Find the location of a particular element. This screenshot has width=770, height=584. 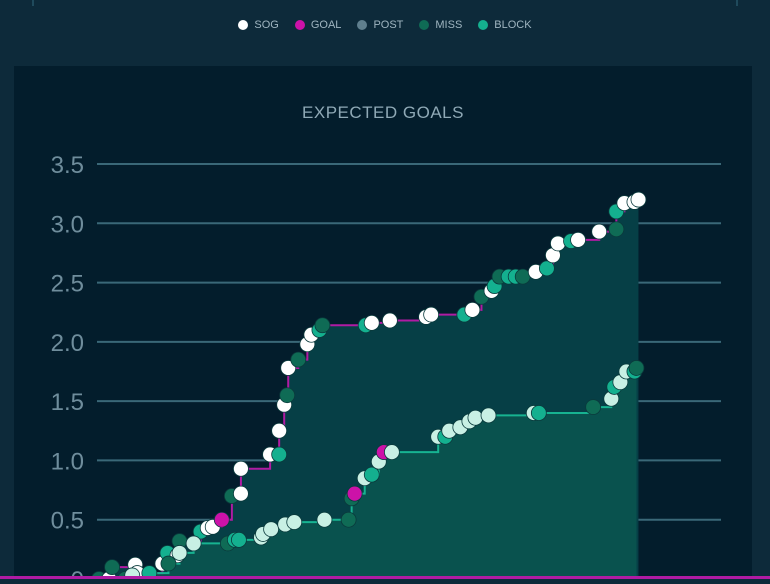

chart-title: EXPECTED GOALS is located at coordinates (383, 112).